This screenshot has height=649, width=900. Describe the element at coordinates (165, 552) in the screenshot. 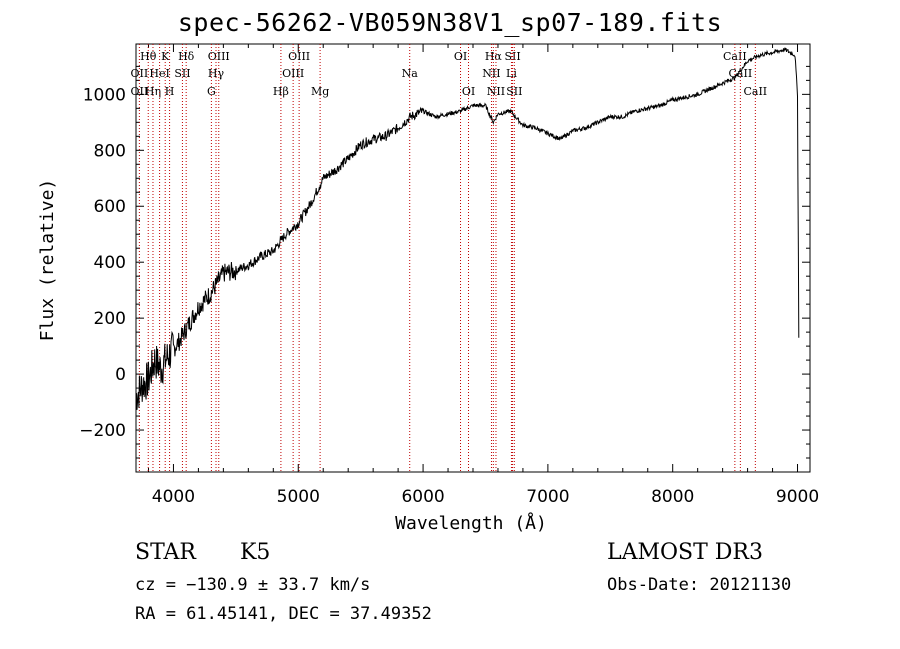

I see `object-class: STAR` at that location.